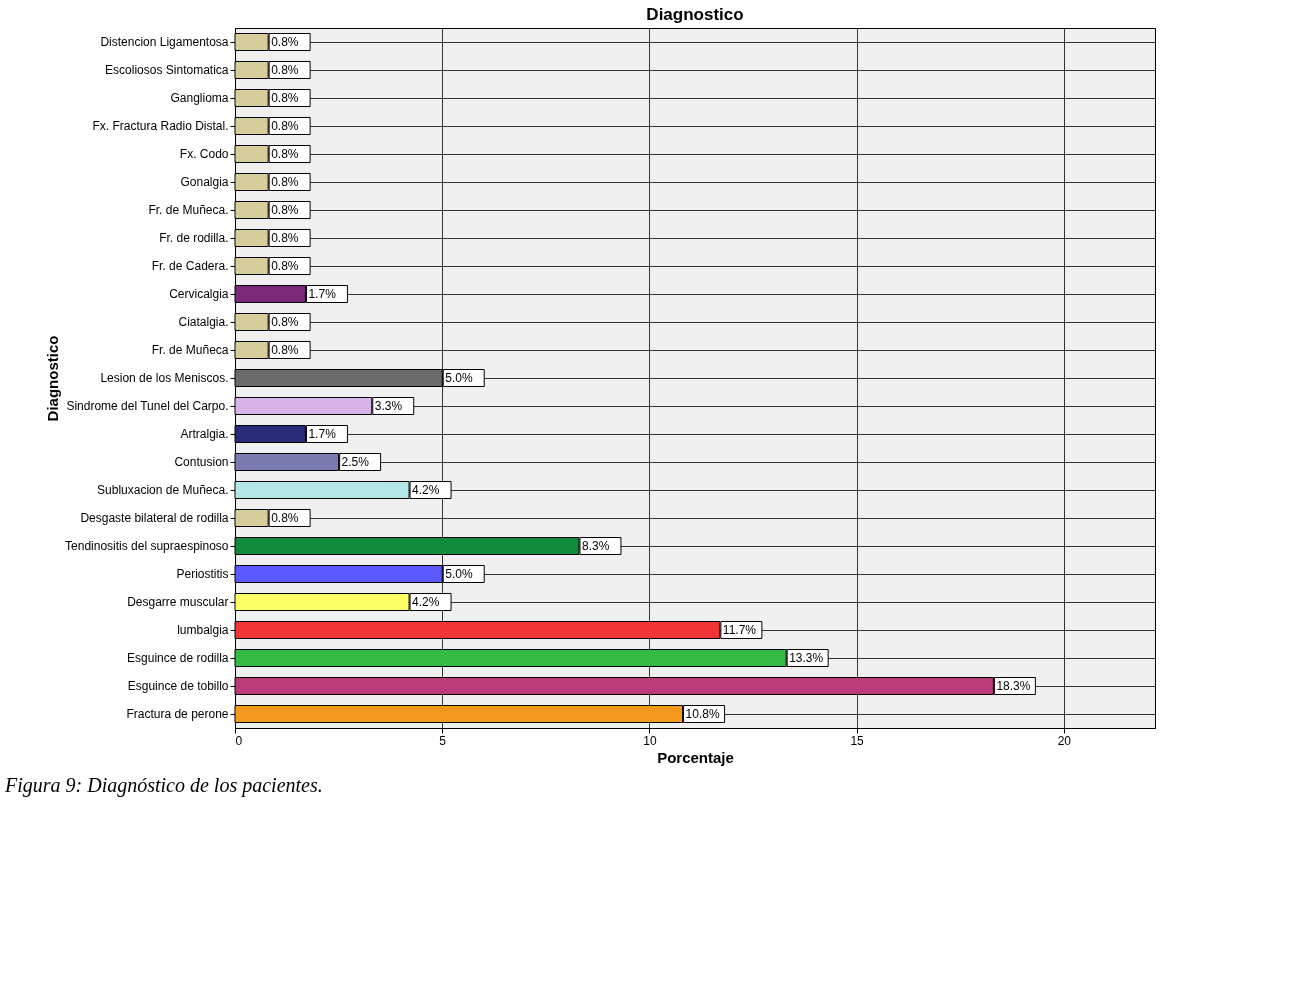  I want to click on y-tick-label: Lesion de los Meniscos., so click(164, 378).